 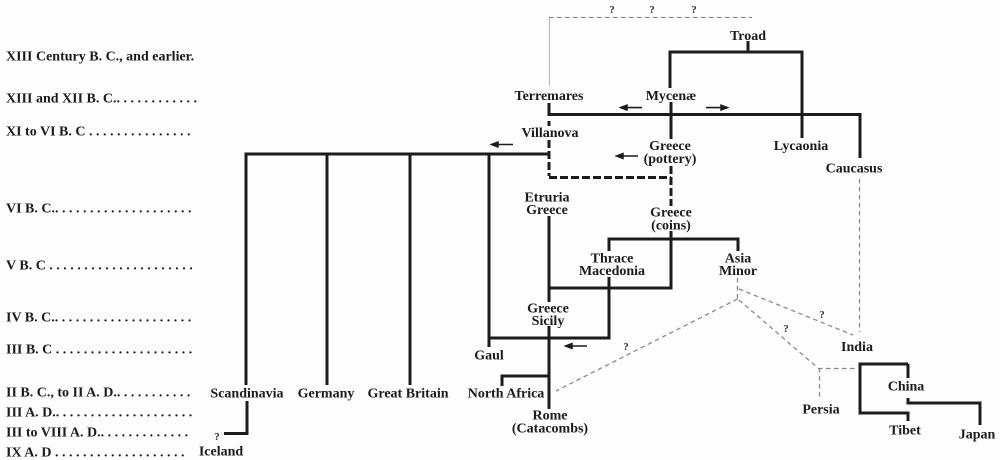 What do you see at coordinates (905, 431) in the screenshot?
I see `svg-text: Tibet` at bounding box center [905, 431].